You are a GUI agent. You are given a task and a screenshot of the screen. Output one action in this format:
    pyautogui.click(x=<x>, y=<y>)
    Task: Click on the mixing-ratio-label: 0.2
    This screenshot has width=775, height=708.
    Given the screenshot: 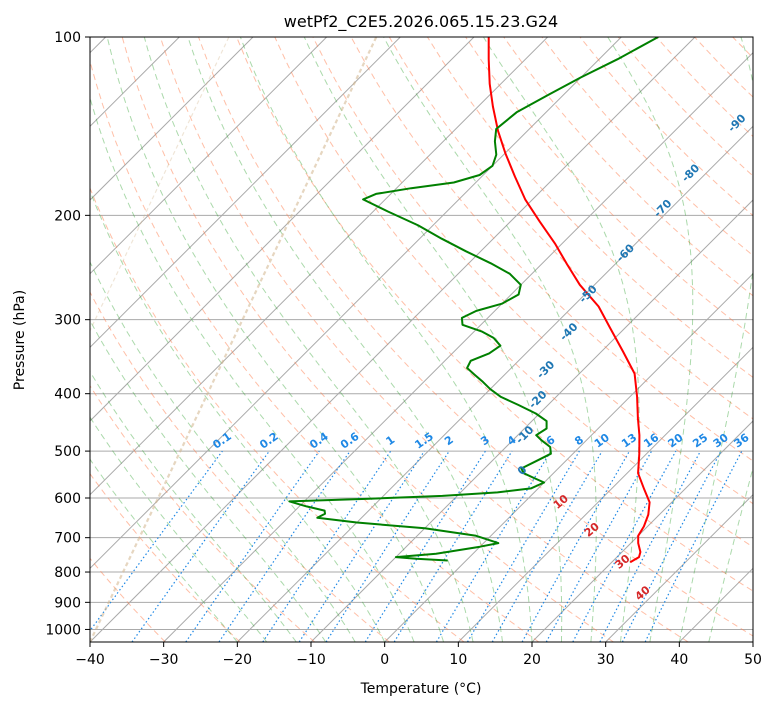 What is the action you would take?
    pyautogui.click(x=268, y=441)
    